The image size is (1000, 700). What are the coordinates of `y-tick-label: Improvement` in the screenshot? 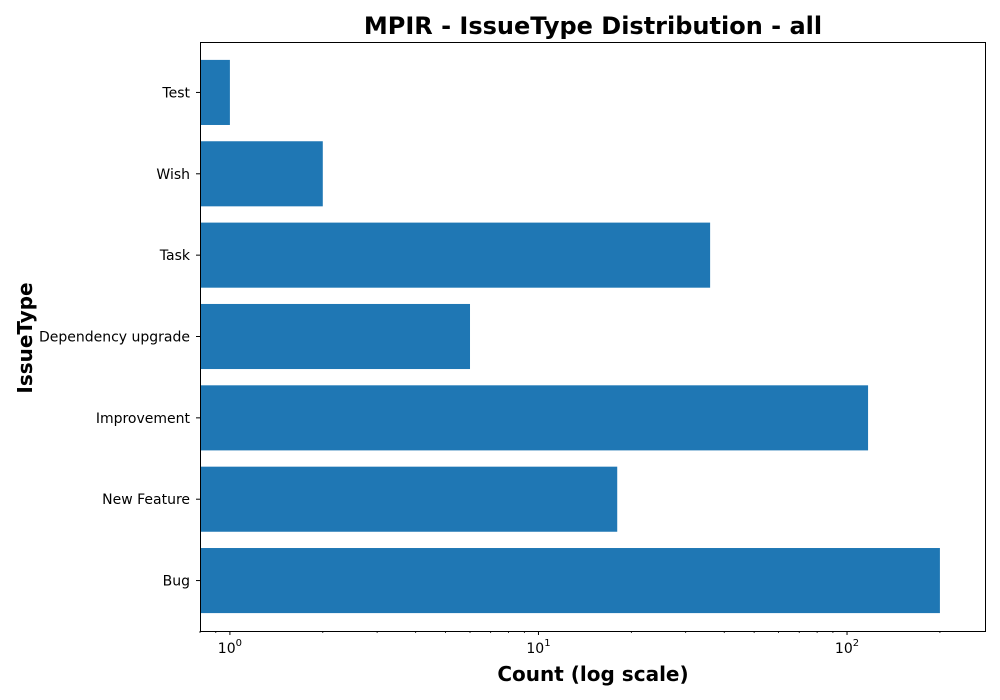 It's located at (143, 419).